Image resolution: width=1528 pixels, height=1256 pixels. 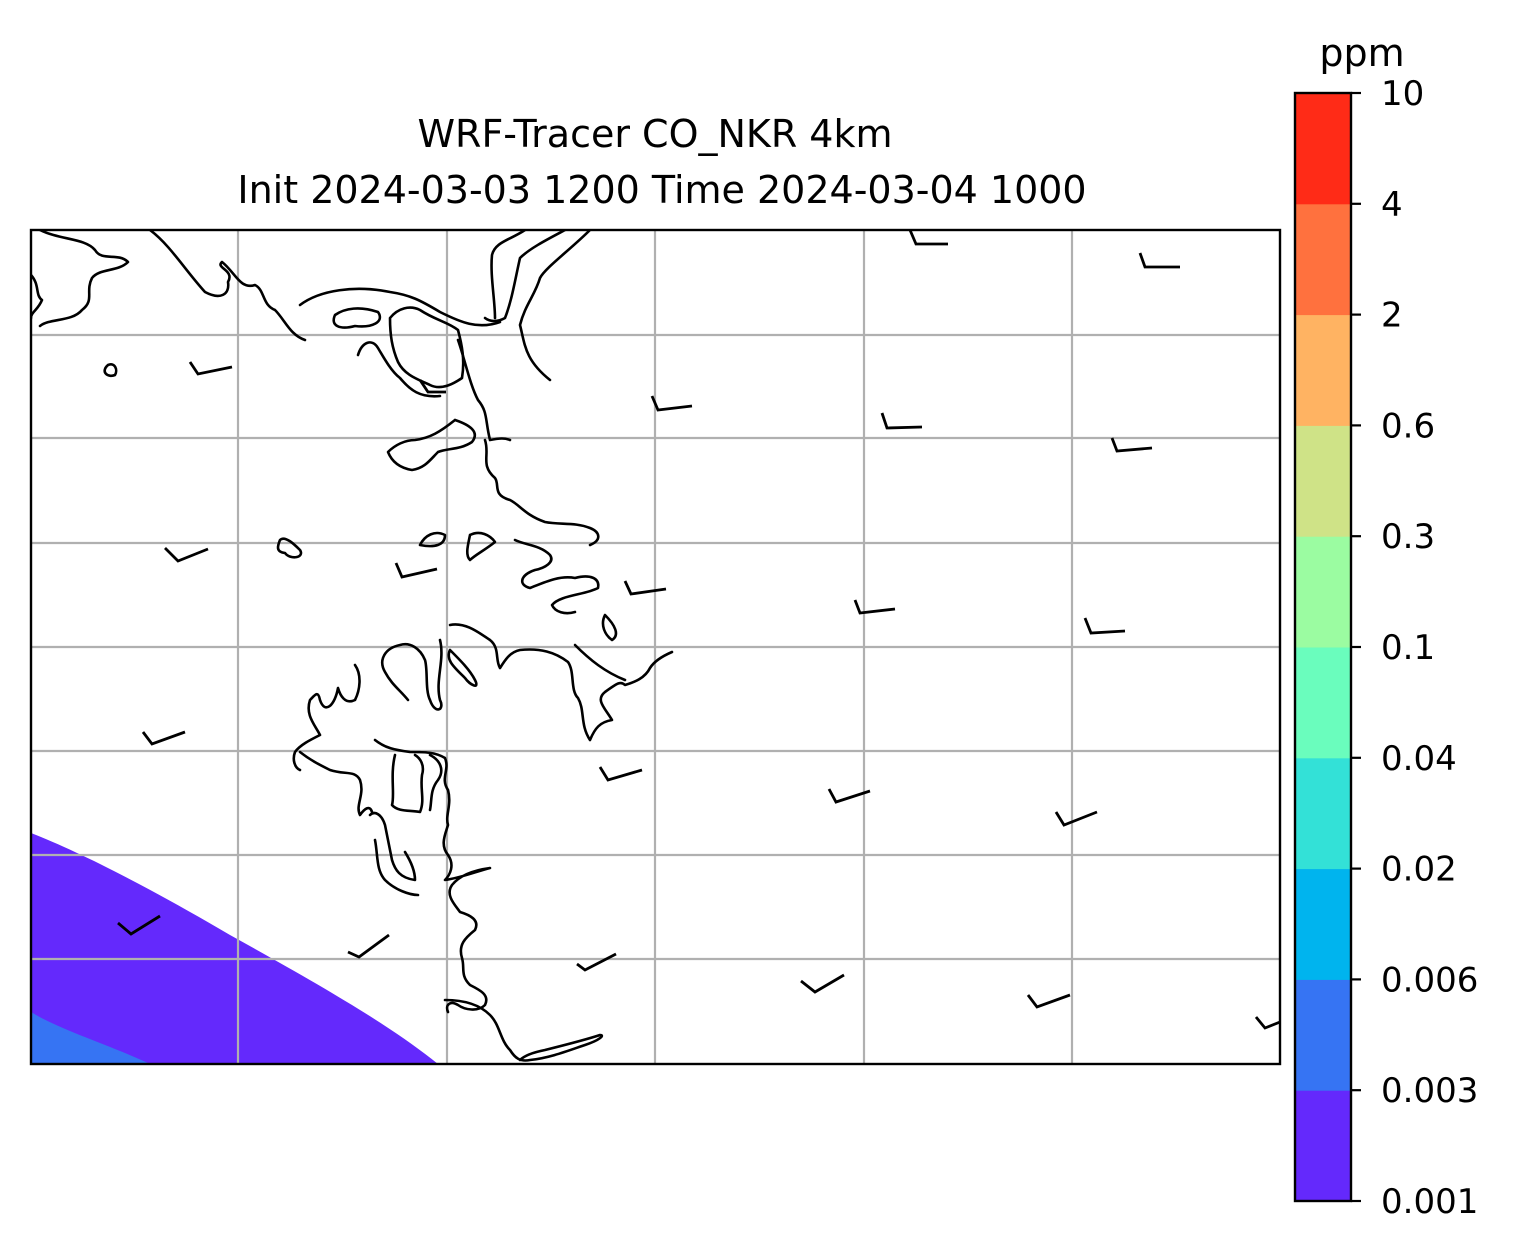 I want to click on colorbar-tick-label: 0.001, so click(x=1429, y=1202).